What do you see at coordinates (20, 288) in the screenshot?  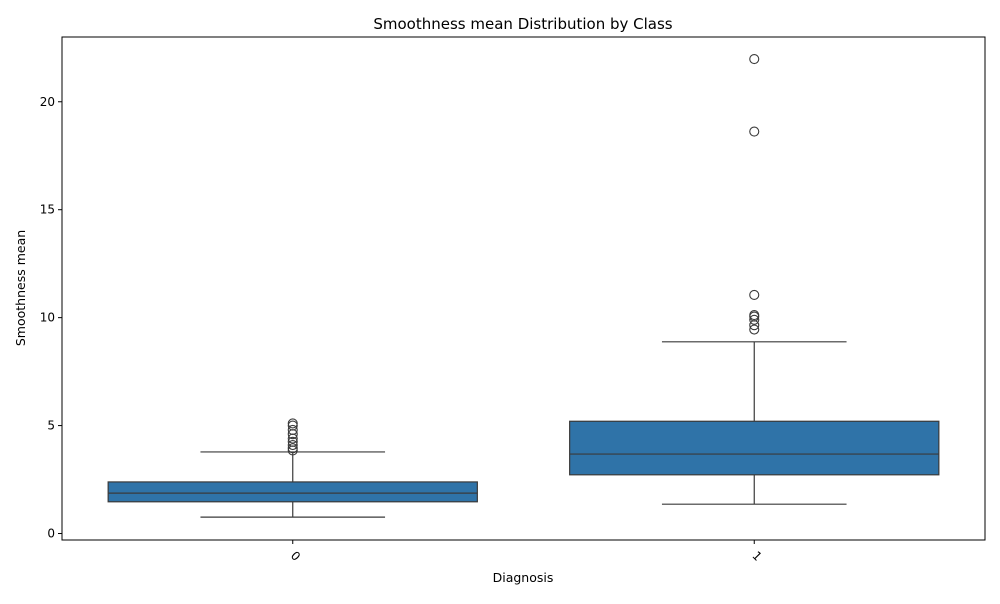 I see `y-axis-label: Smoothness mean` at bounding box center [20, 288].